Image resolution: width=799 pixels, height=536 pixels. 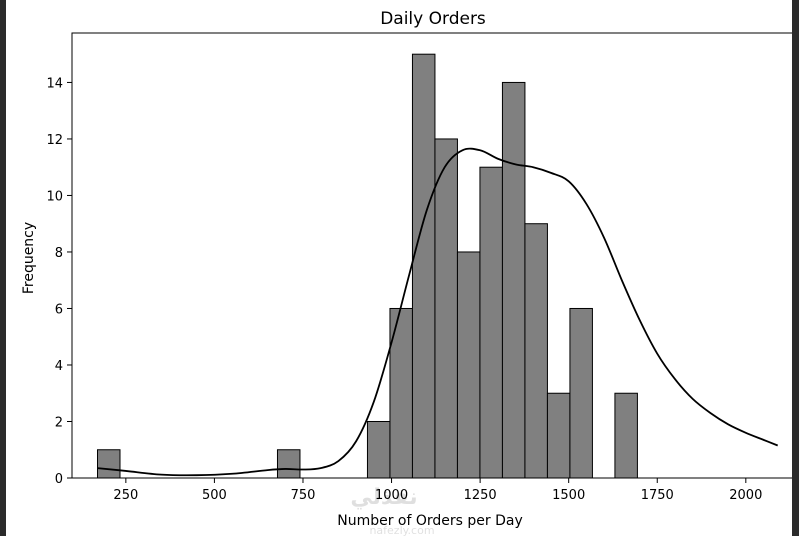 What do you see at coordinates (437, 490) in the screenshot?
I see `x-axis-ticks: 250 500 750 1000 1250 1500 1750 2000` at bounding box center [437, 490].